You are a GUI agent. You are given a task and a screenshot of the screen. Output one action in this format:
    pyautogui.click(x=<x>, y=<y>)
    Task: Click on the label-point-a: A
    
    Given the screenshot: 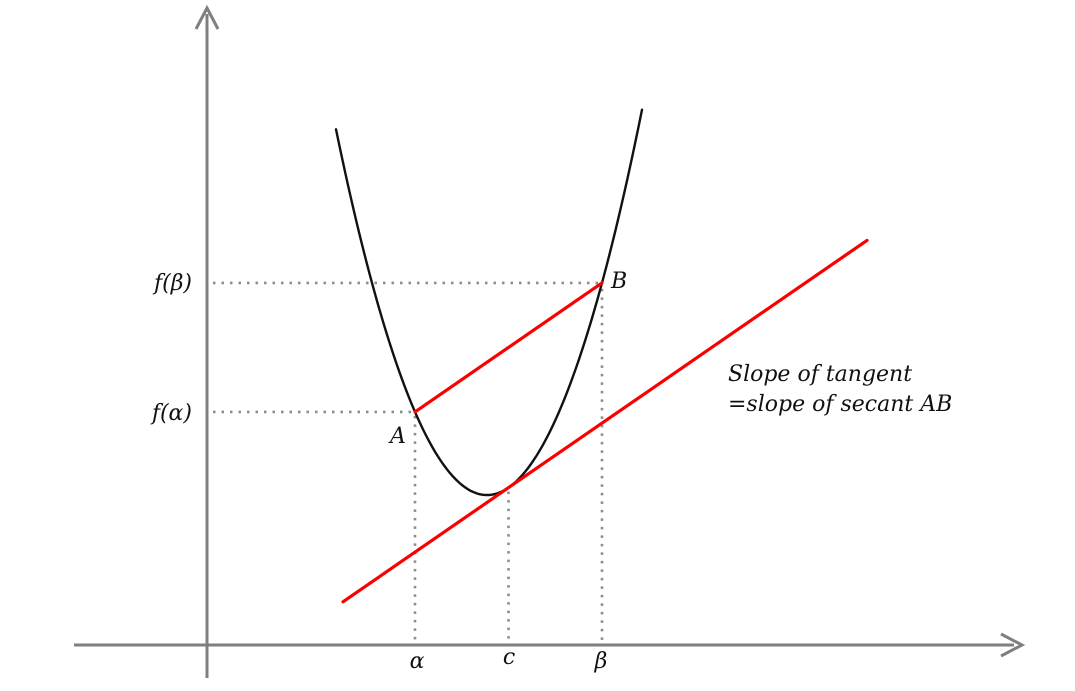 What is the action you would take?
    pyautogui.click(x=398, y=436)
    